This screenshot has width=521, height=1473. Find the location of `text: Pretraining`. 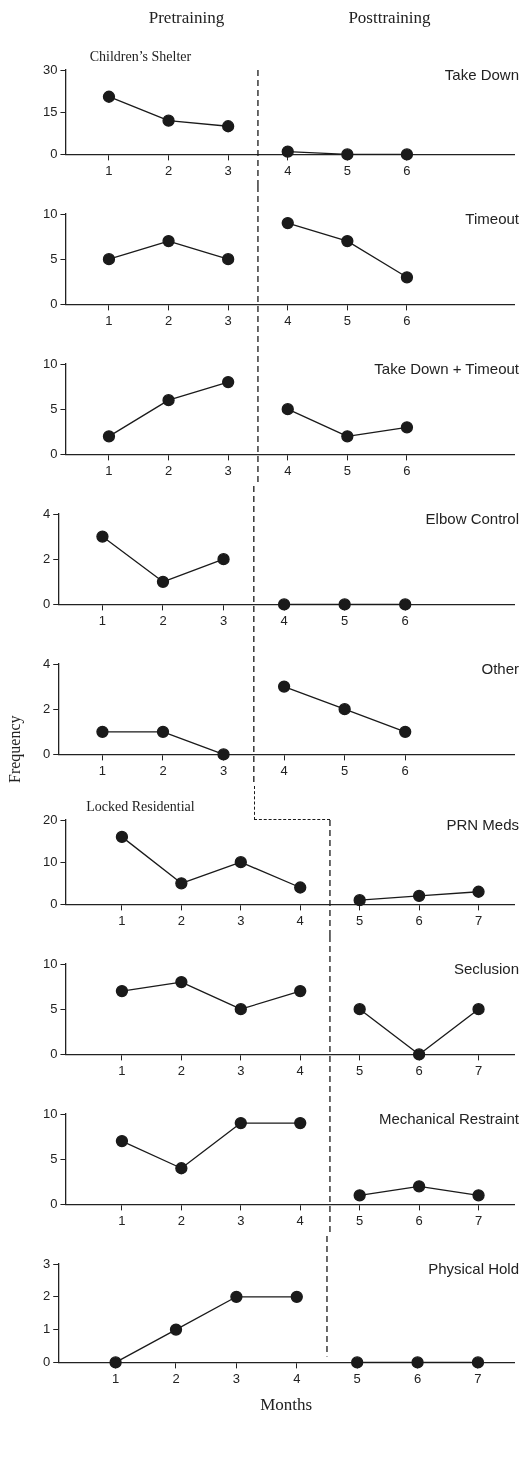

text: Pretraining is located at coordinates (186, 18).